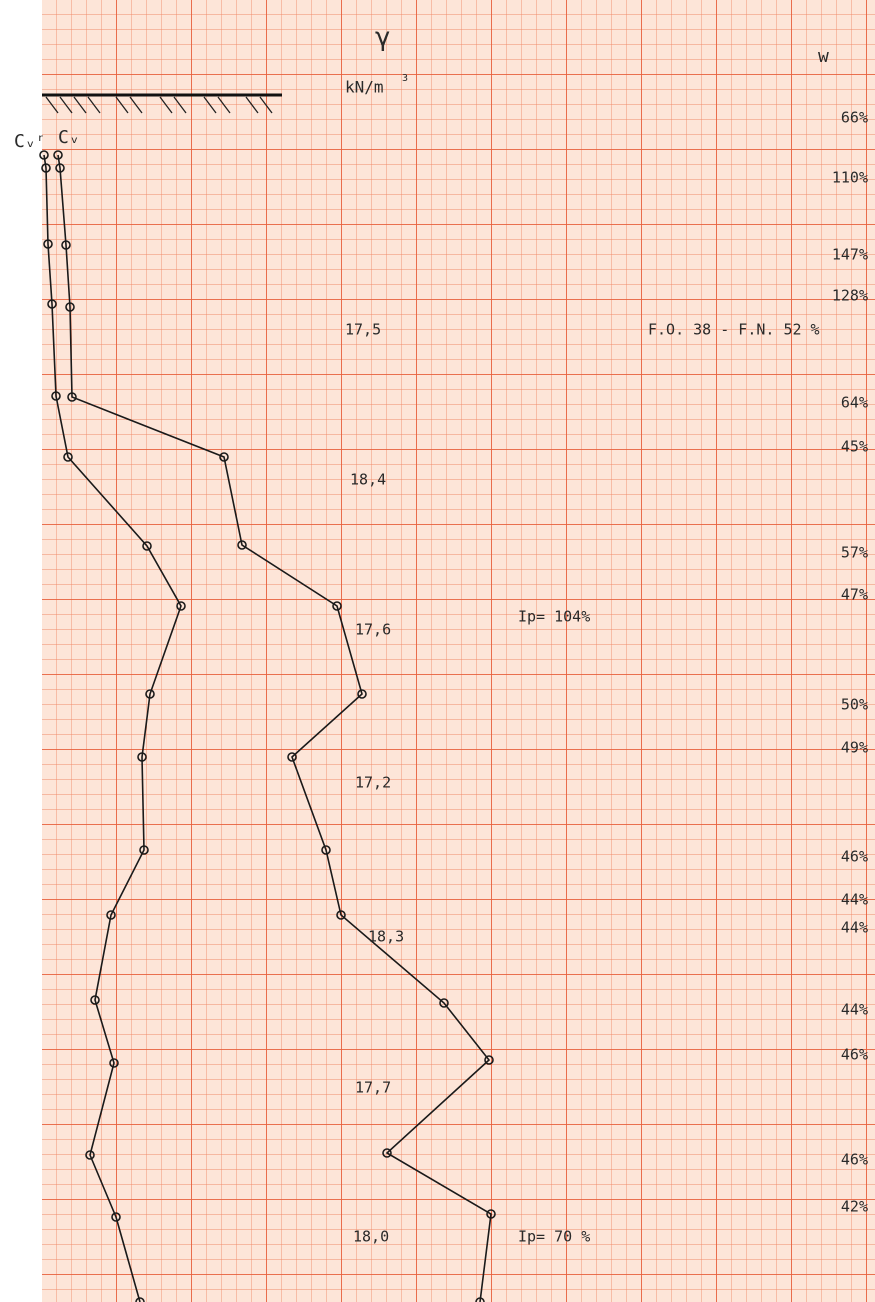  I want to click on w-value: 45%, so click(854, 447).